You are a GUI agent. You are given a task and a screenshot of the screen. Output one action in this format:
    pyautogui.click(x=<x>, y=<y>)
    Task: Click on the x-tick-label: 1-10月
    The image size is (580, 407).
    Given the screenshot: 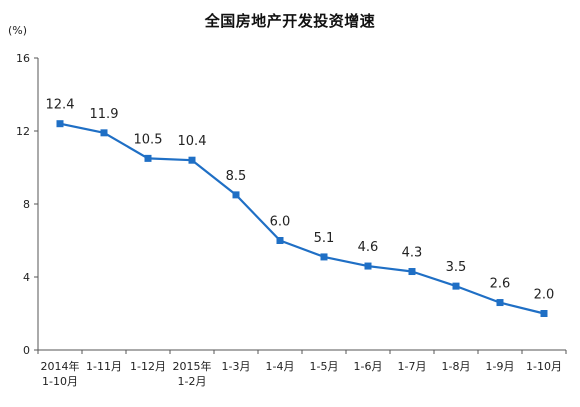 What is the action you would take?
    pyautogui.click(x=544, y=366)
    